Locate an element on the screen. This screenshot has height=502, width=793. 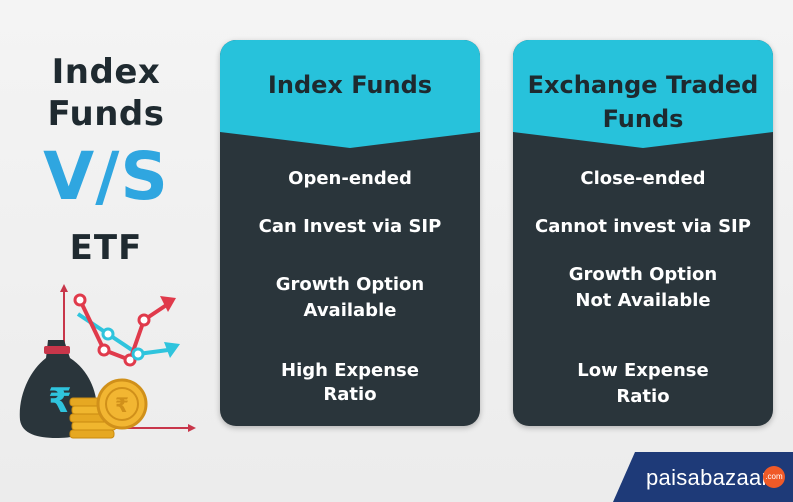
trend-arrows-icon is located at coordinates (128, 358).